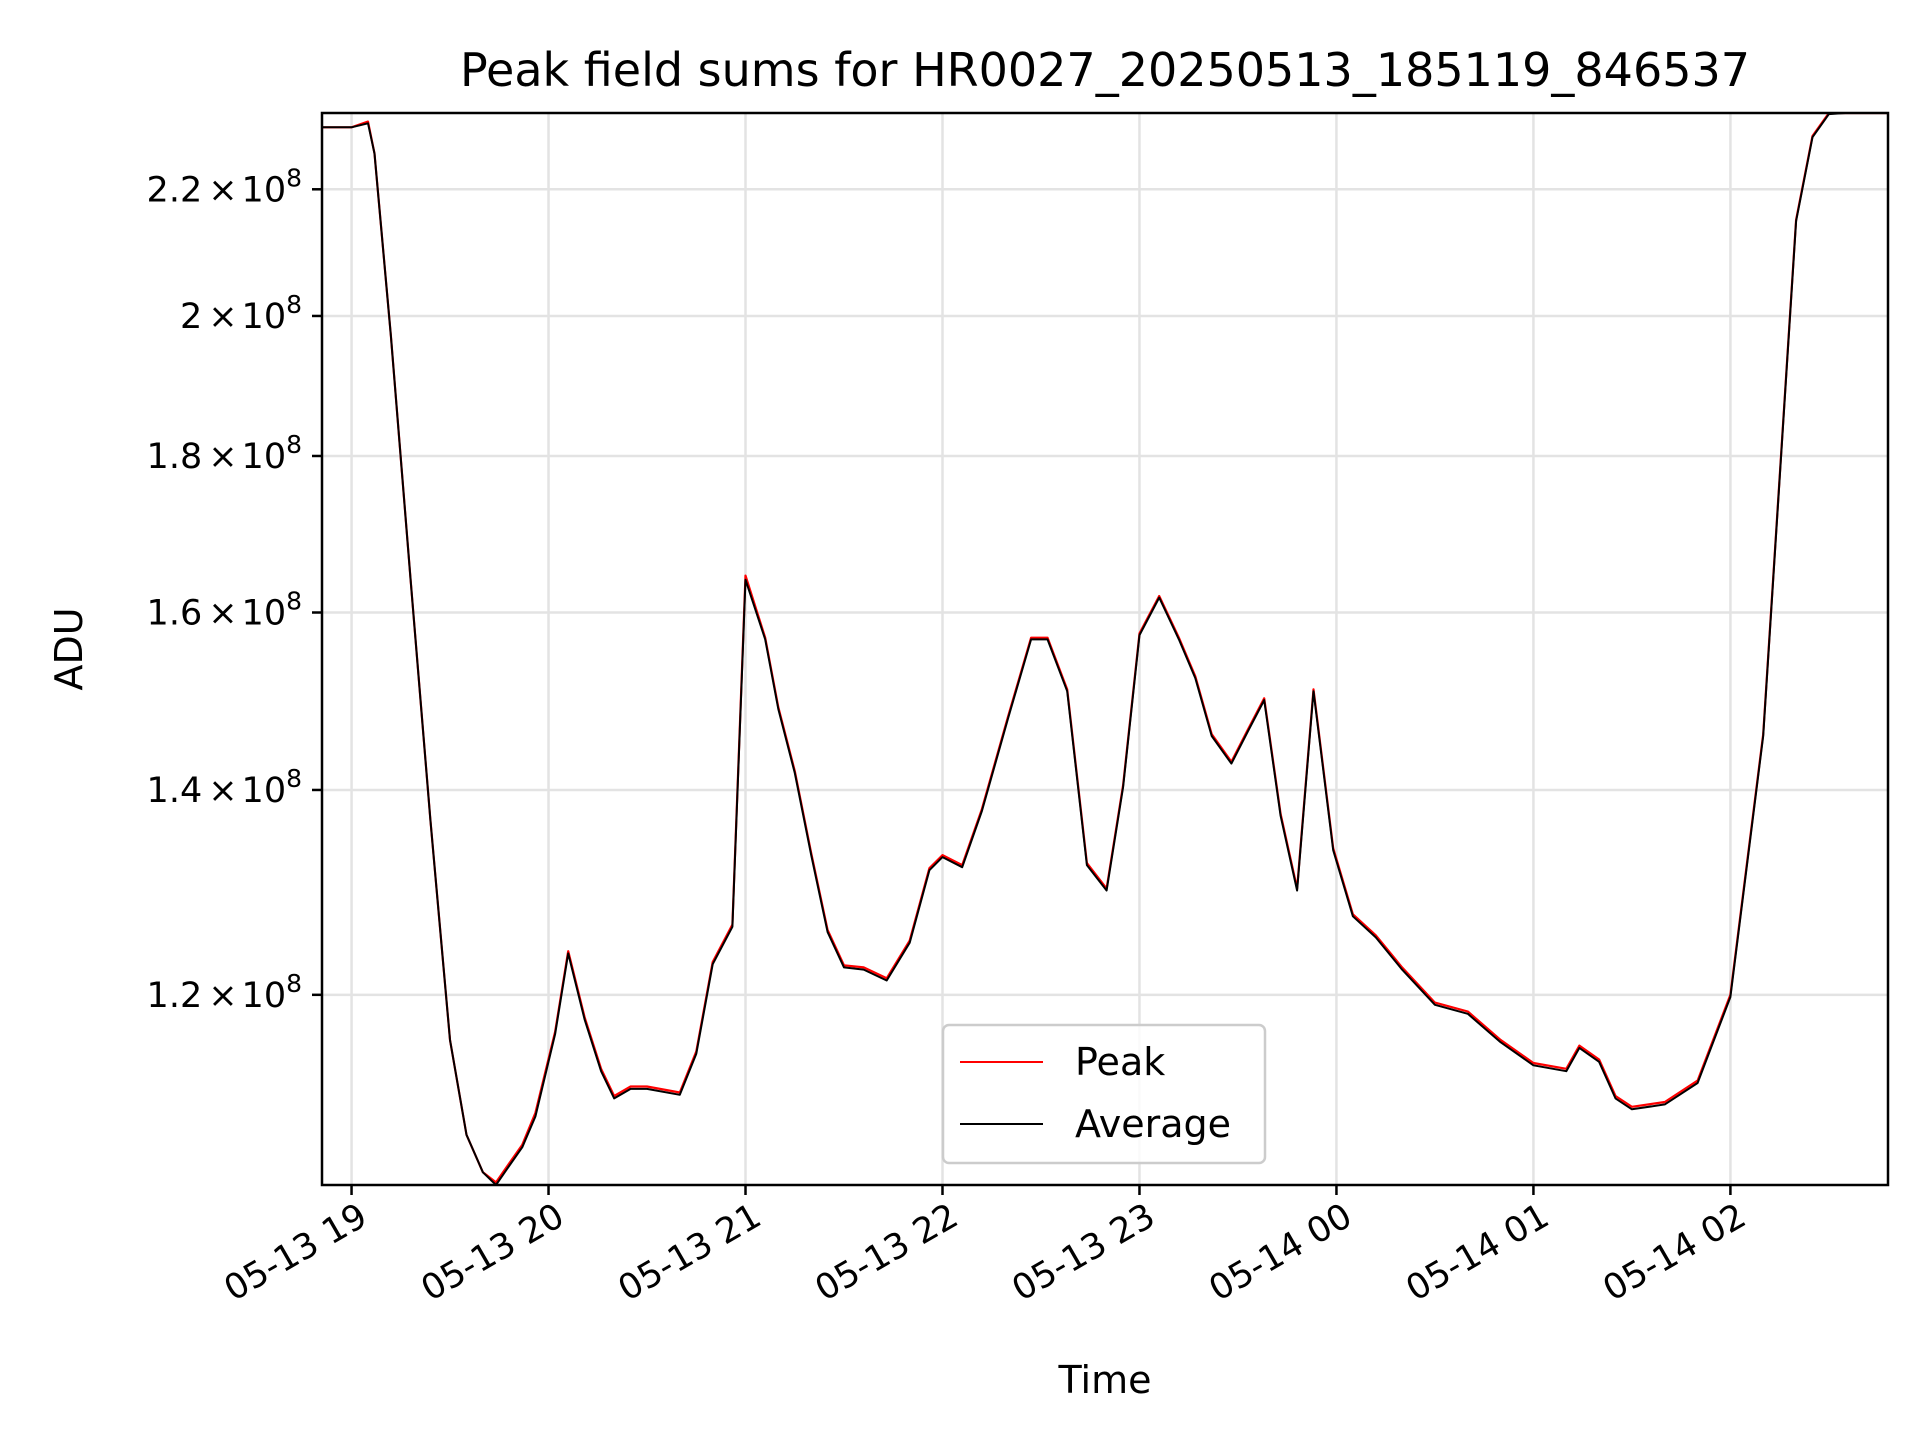 This screenshot has width=1920, height=1440. I want to click on y-tick-label: 1.4 × 10⁸, so click(224, 787).